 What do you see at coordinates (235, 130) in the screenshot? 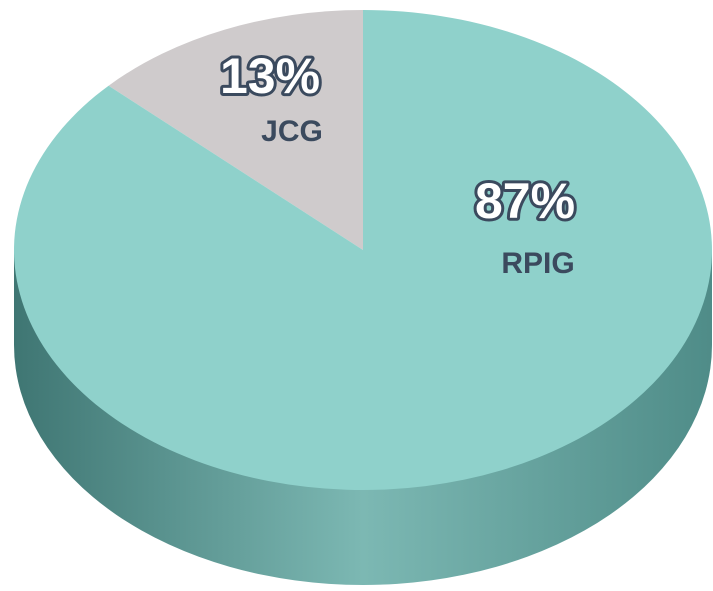
I see `pie-slice` at bounding box center [235, 130].